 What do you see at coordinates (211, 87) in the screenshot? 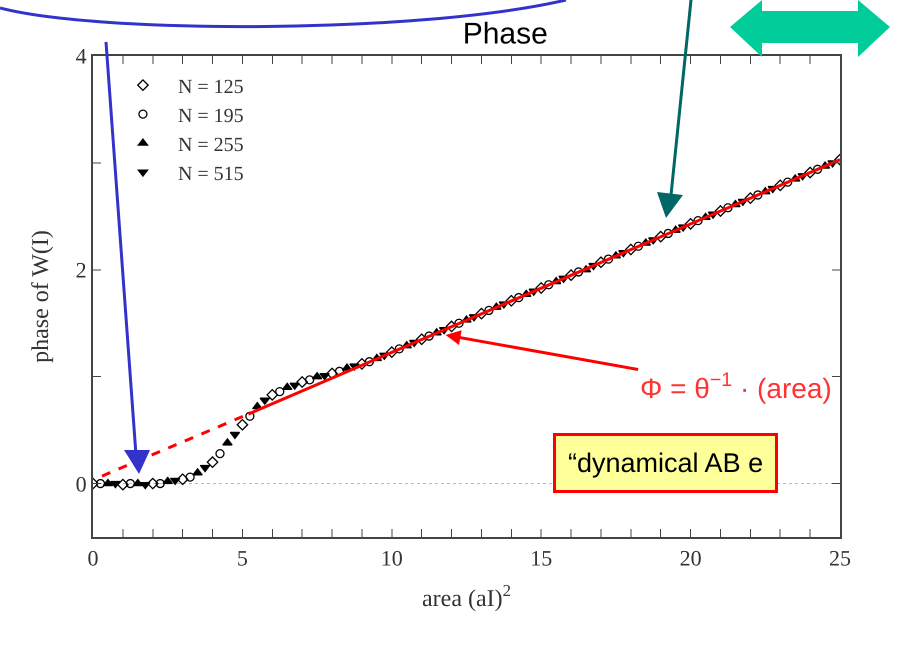
I see `legend-label: N = 125` at bounding box center [211, 87].